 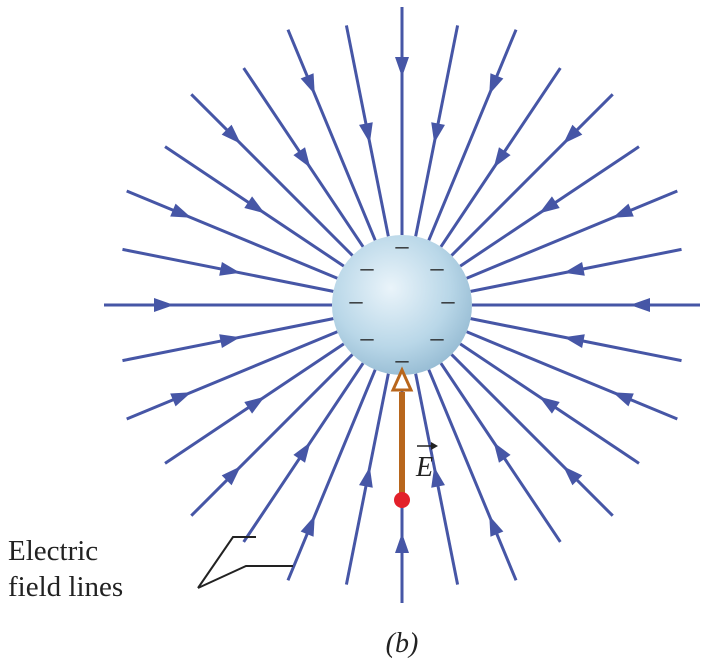 I want to click on vector-label: E, so click(x=424, y=467).